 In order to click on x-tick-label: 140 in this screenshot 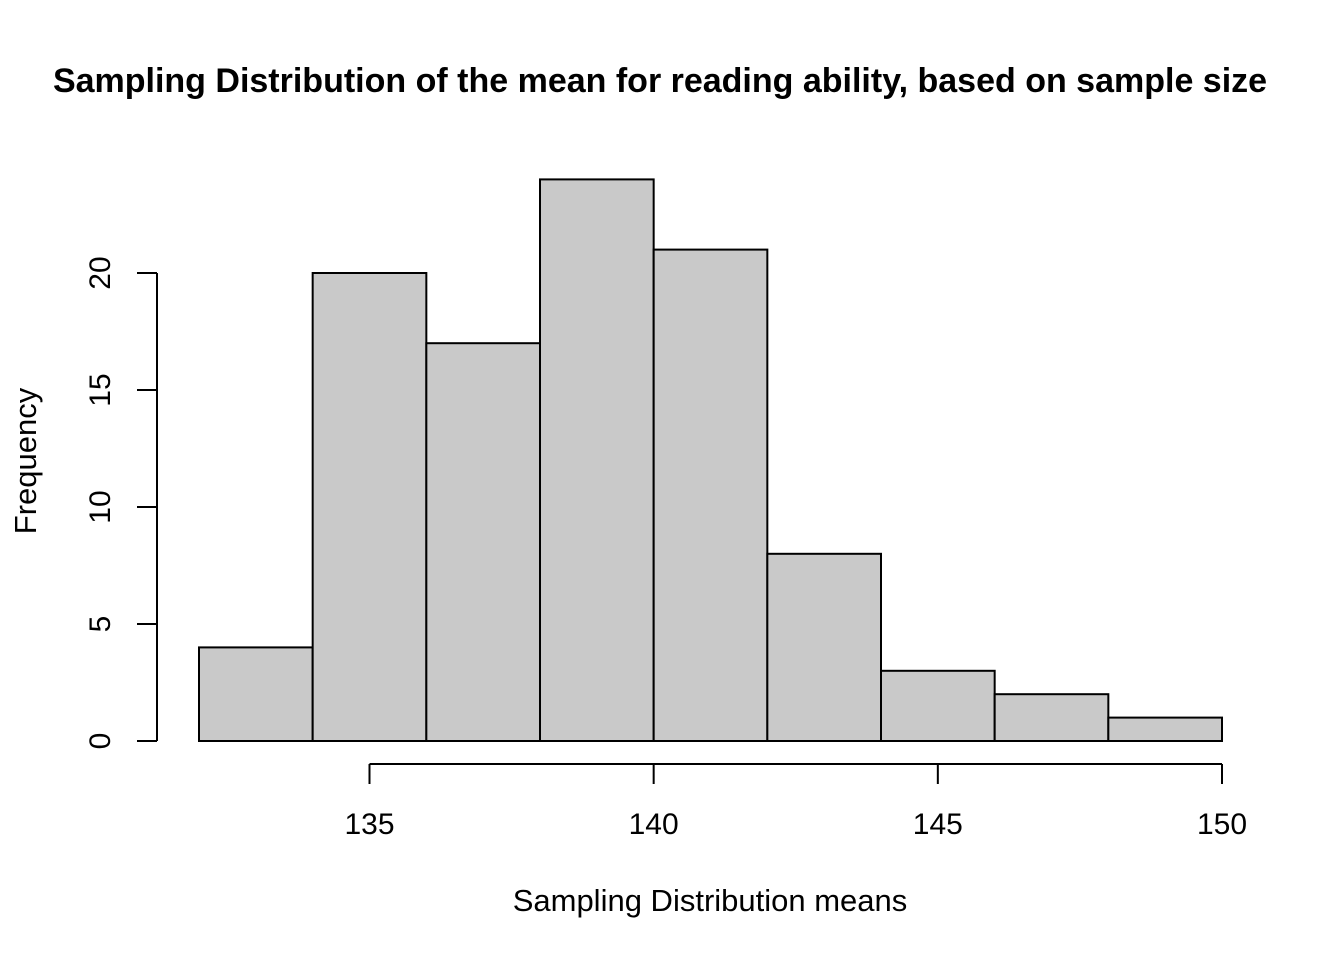, I will do `click(654, 824)`.